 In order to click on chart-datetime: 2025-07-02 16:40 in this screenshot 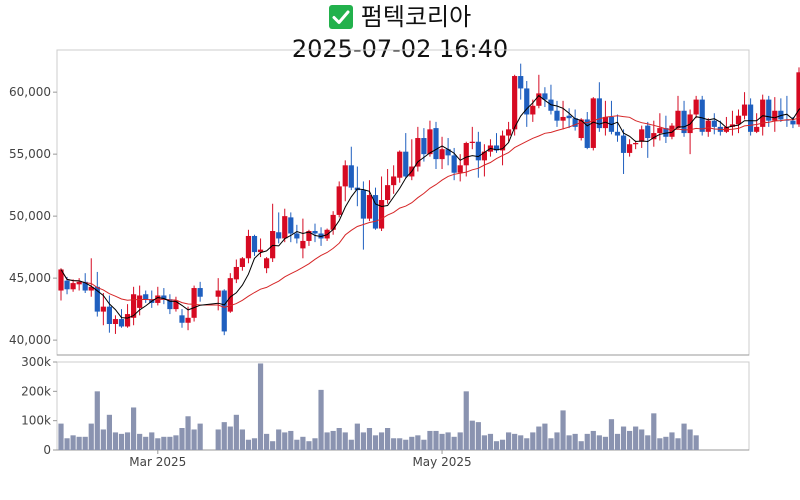, I will do `click(400, 49)`.